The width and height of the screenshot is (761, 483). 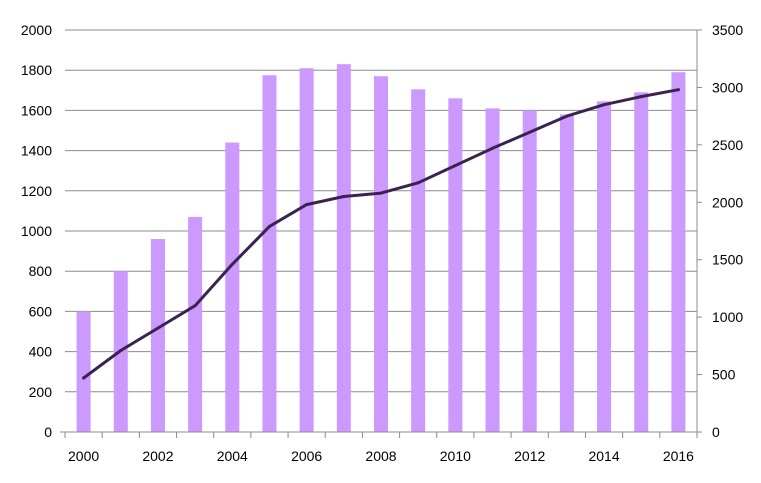 I want to click on bar-2008, so click(x=381, y=254).